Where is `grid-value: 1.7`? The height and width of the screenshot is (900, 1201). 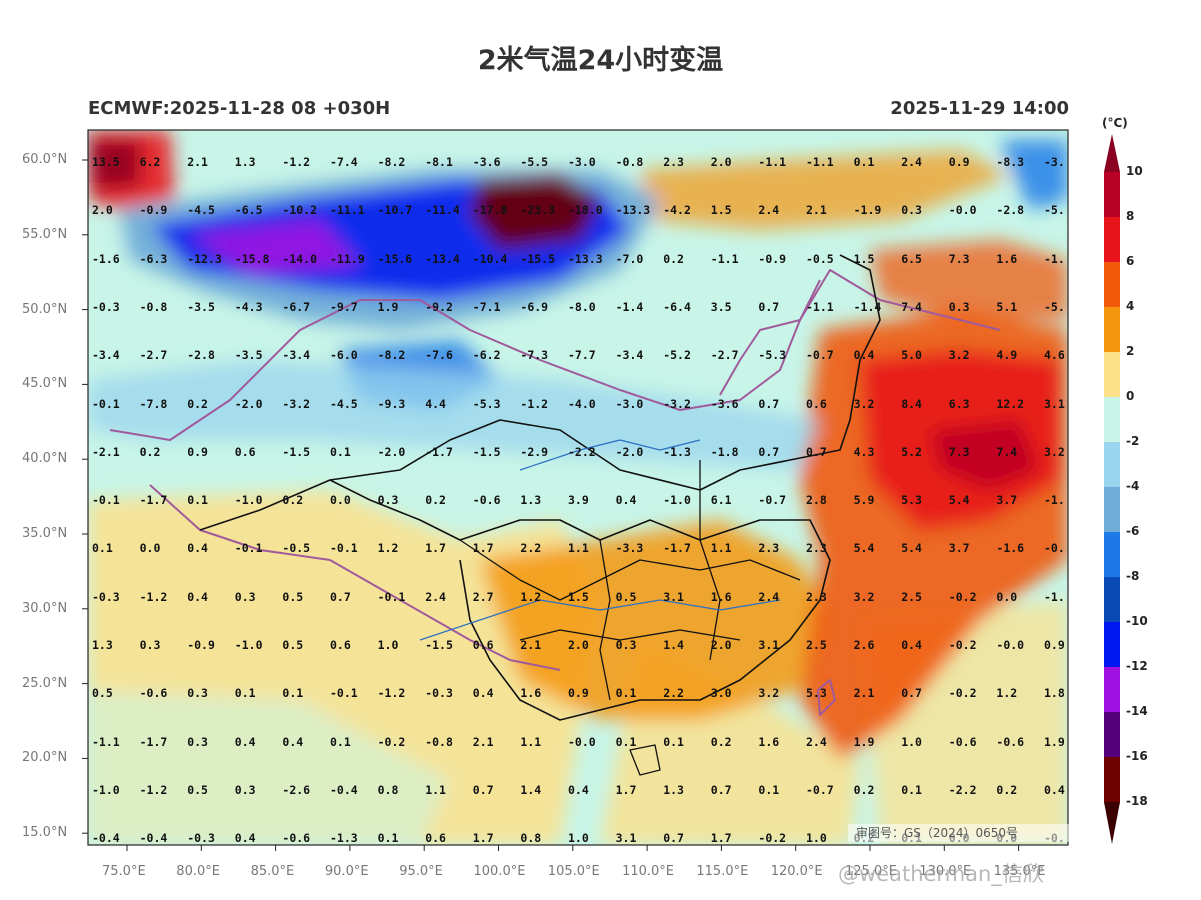 grid-value: 1.7 is located at coordinates (483, 838).